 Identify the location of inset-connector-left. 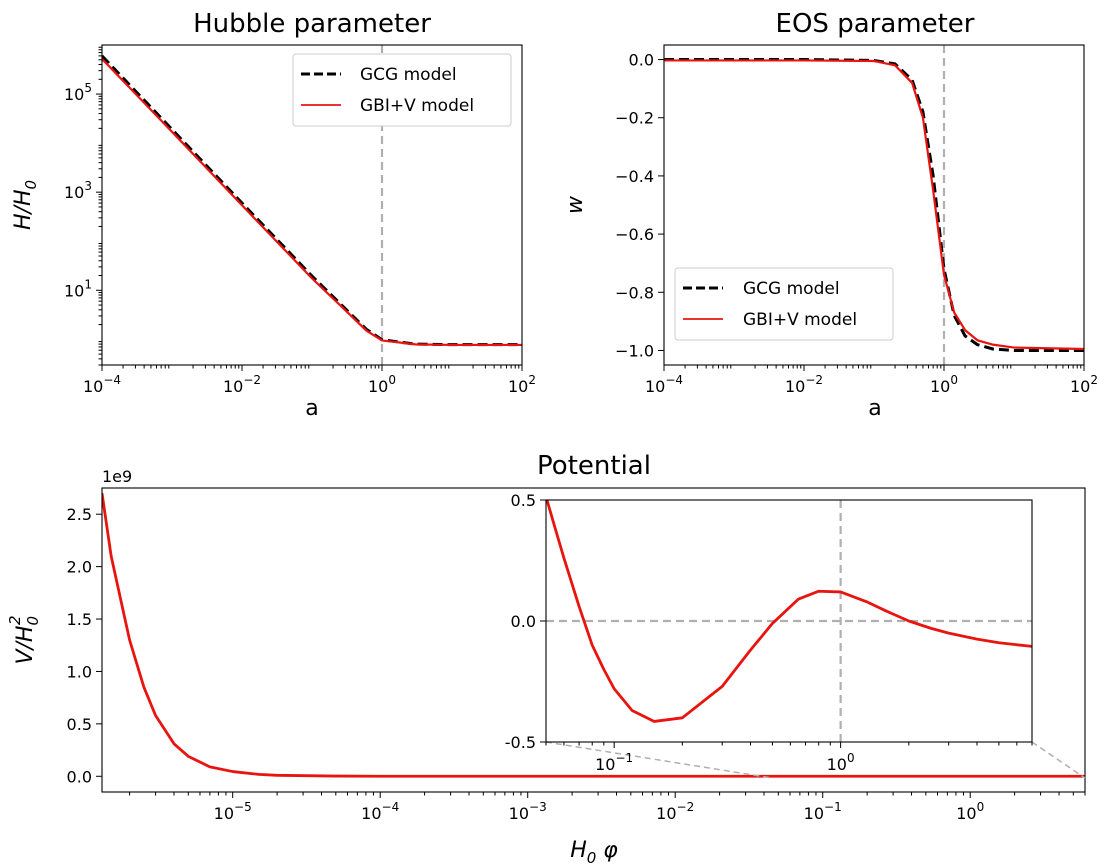
(659, 760).